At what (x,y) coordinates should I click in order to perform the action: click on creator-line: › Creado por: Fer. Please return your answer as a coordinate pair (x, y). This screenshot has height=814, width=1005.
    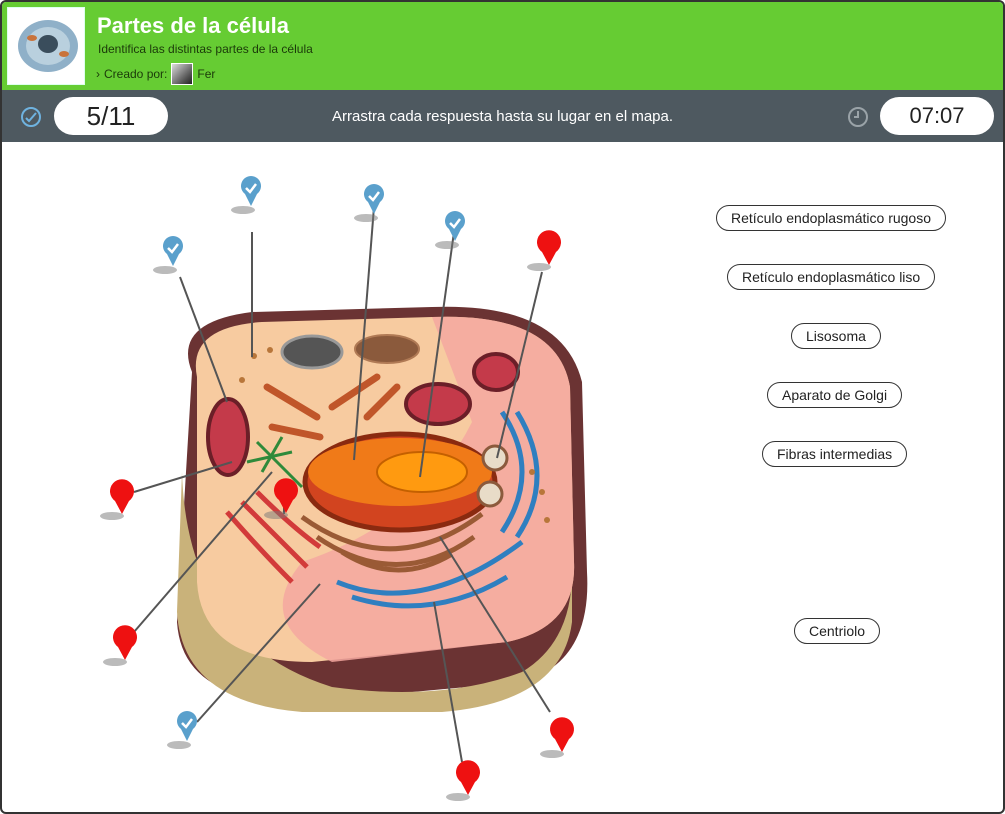
    Looking at the image, I should click on (155, 74).